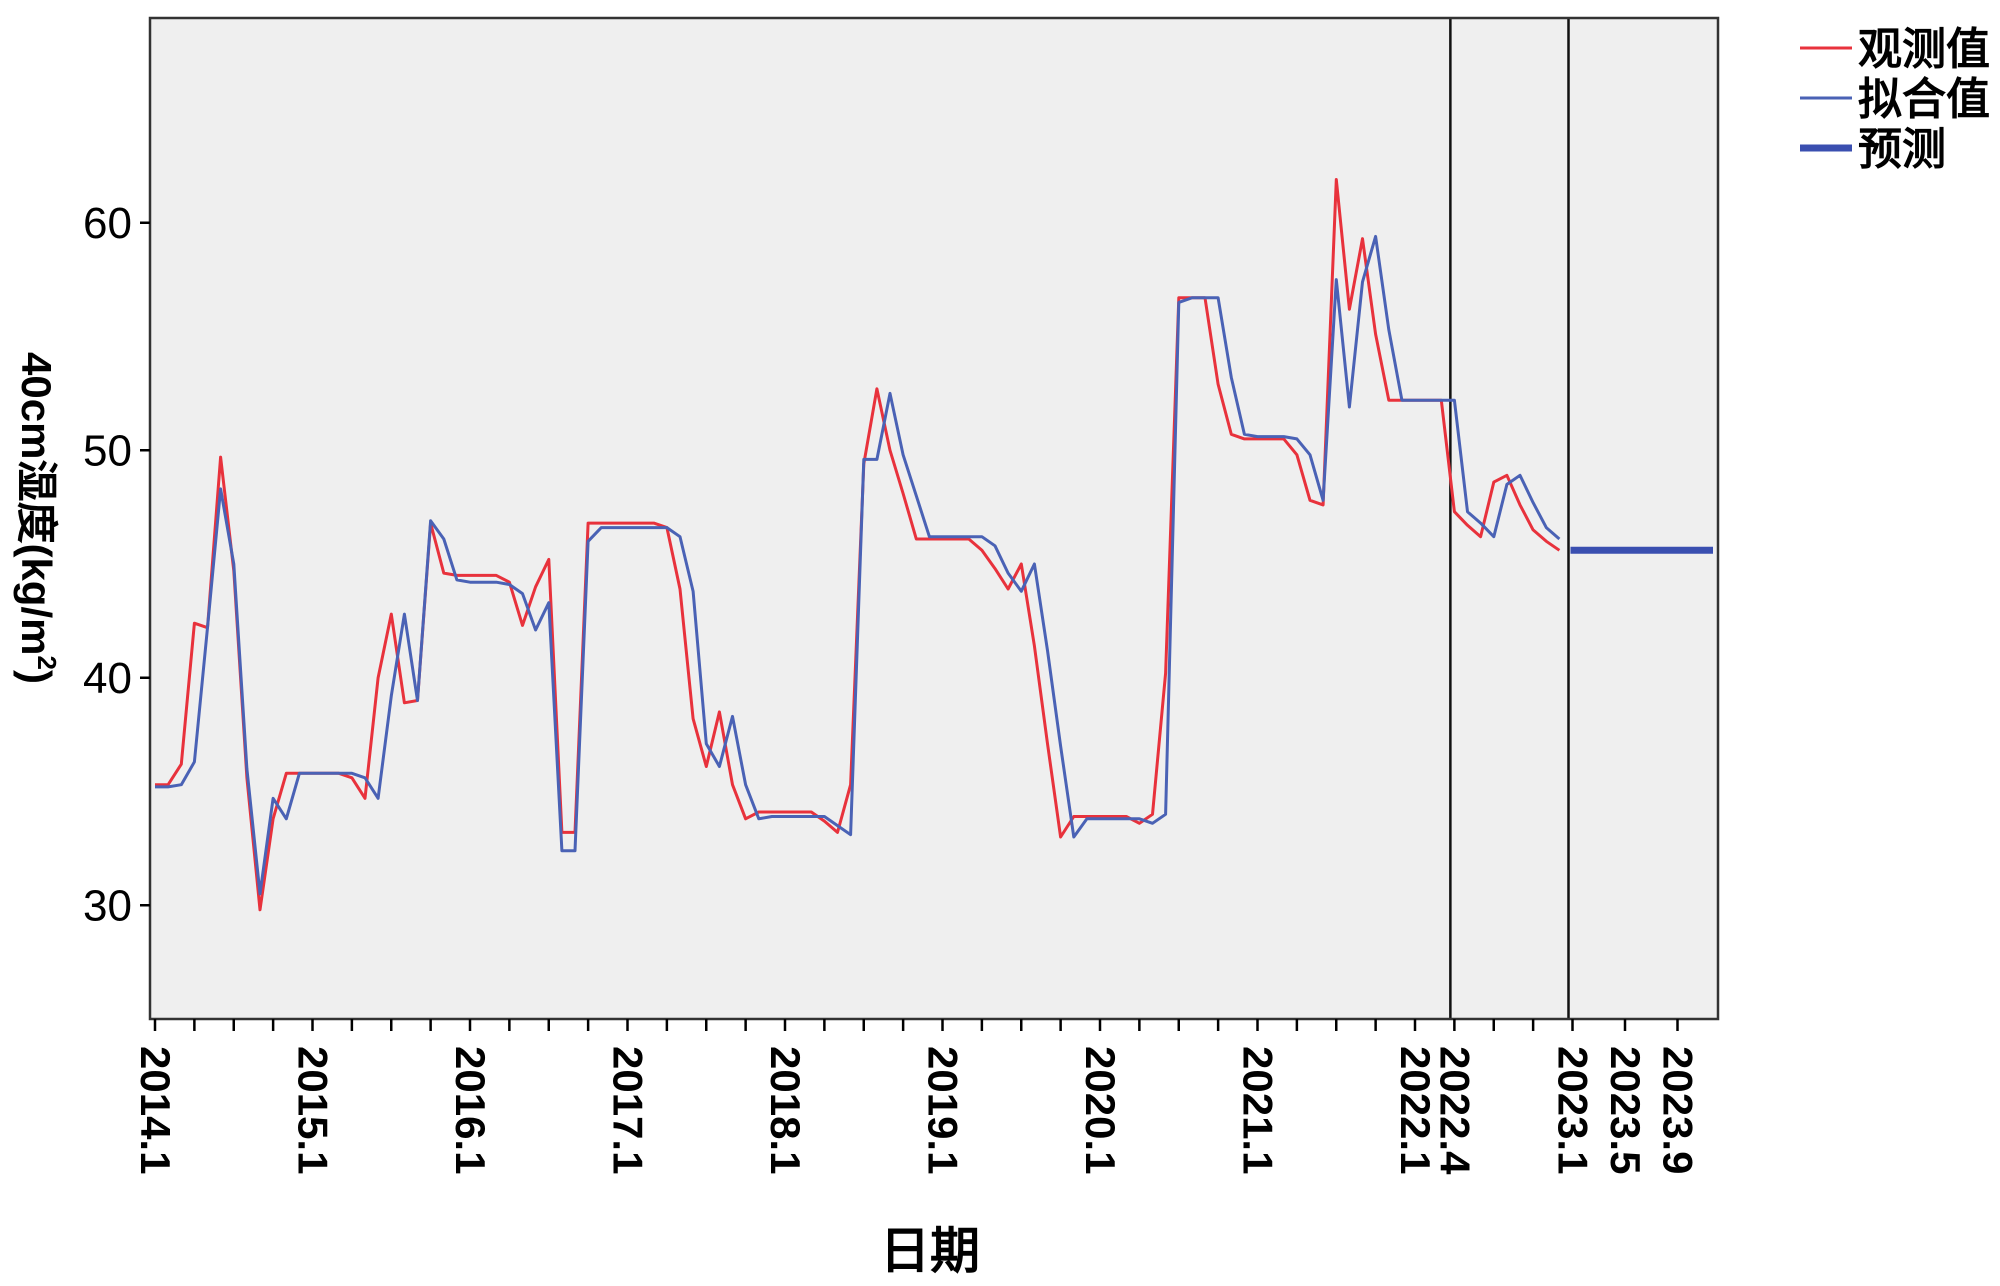 This screenshot has height=1286, width=2000. What do you see at coordinates (470, 1110) in the screenshot?
I see `x-tick-label: 2016.1` at bounding box center [470, 1110].